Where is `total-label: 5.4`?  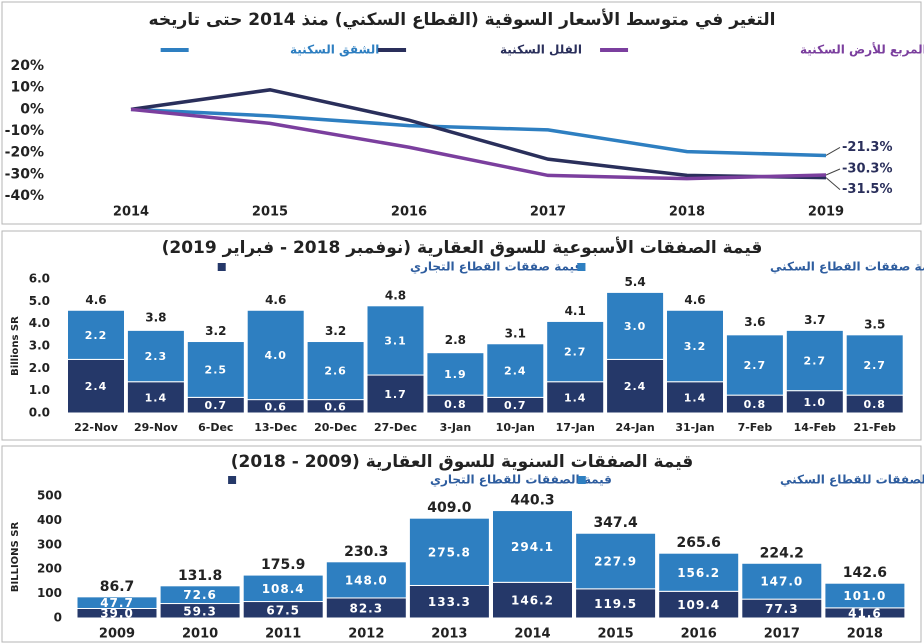 total-label: 5.4 is located at coordinates (634, 282).